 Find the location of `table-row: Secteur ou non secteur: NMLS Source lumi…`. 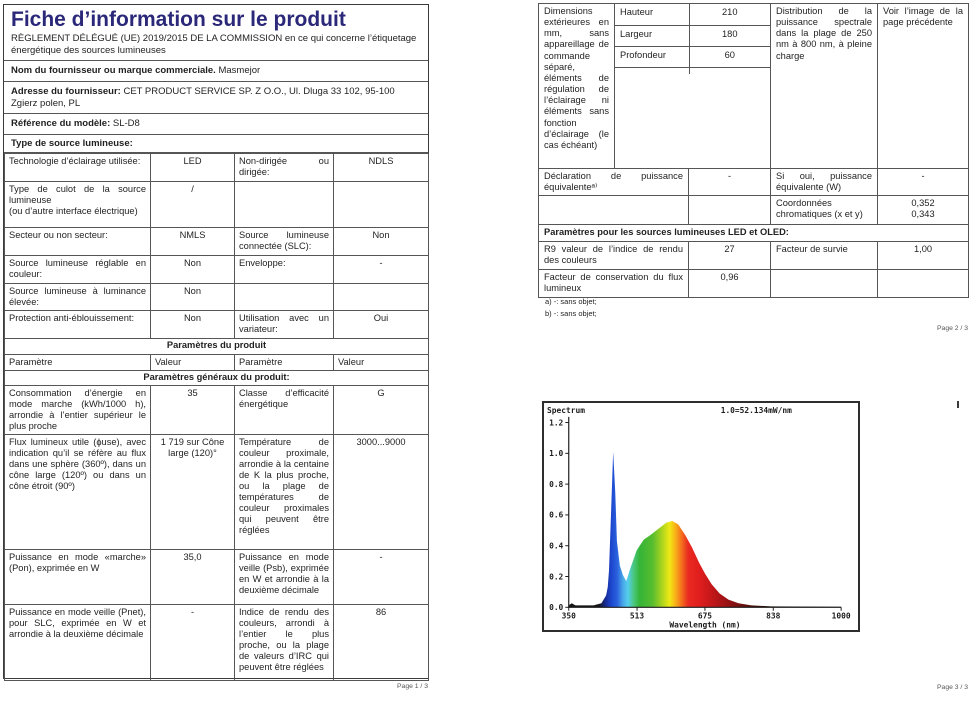

table-row: Secteur ou non secteur: NMLS Source lumi… is located at coordinates (216, 242).